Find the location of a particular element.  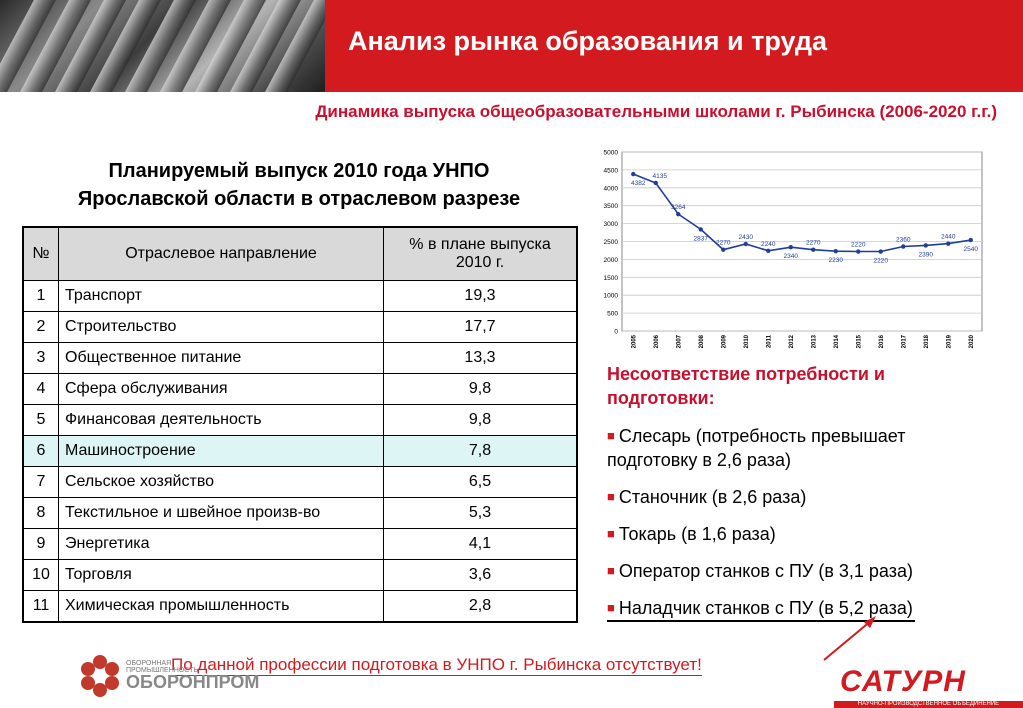

table-row: 5 Финансовая деятельность 9,8 is located at coordinates (300, 420).